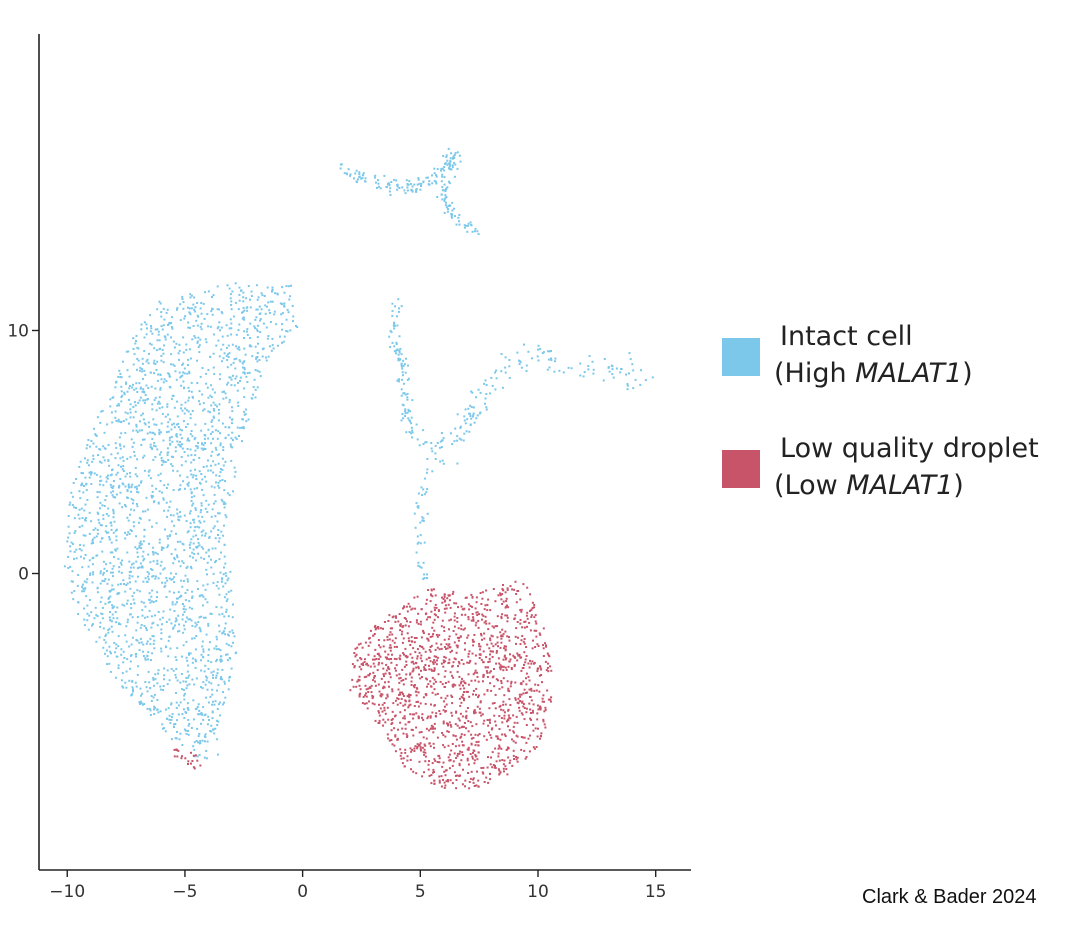 The image size is (1086, 925). What do you see at coordinates (275, 293) in the screenshot?
I see `point-intact-0-1936` at bounding box center [275, 293].